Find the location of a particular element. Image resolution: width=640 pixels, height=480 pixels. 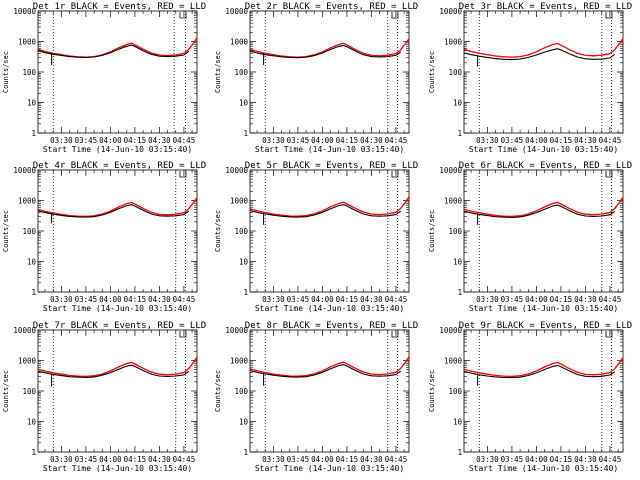

panel-title: Det 7r BLACK = Events, RED = LLD is located at coordinates (119, 326).